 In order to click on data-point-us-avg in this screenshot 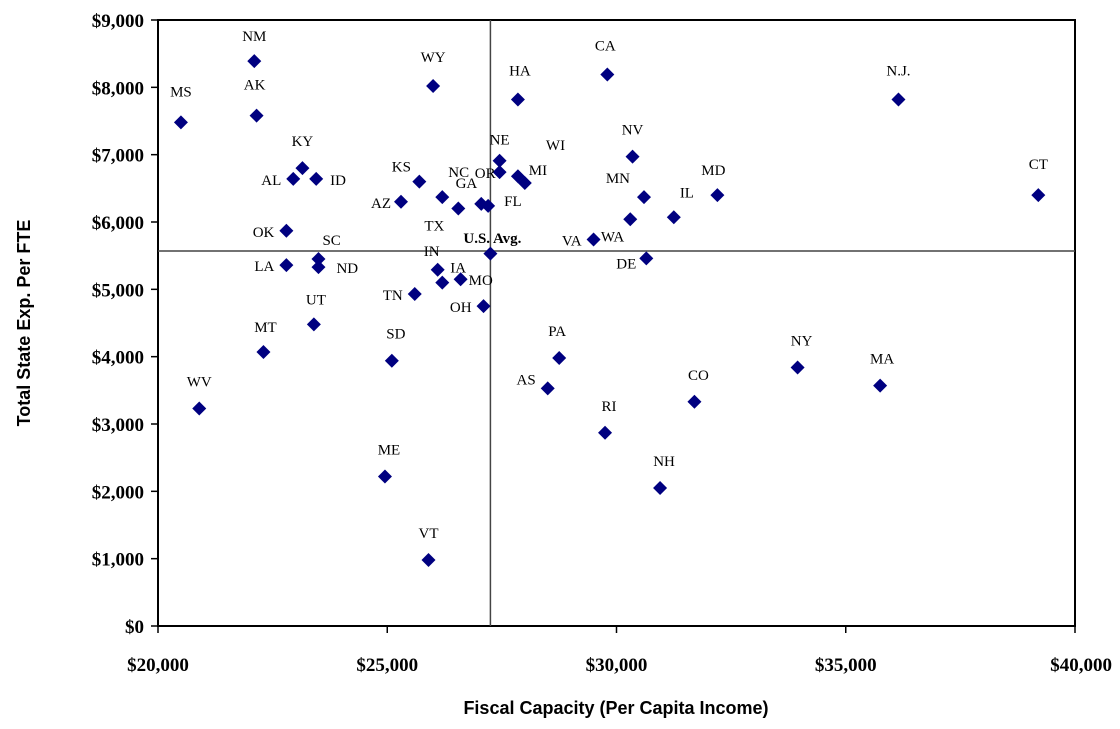, I will do `click(490, 253)`.